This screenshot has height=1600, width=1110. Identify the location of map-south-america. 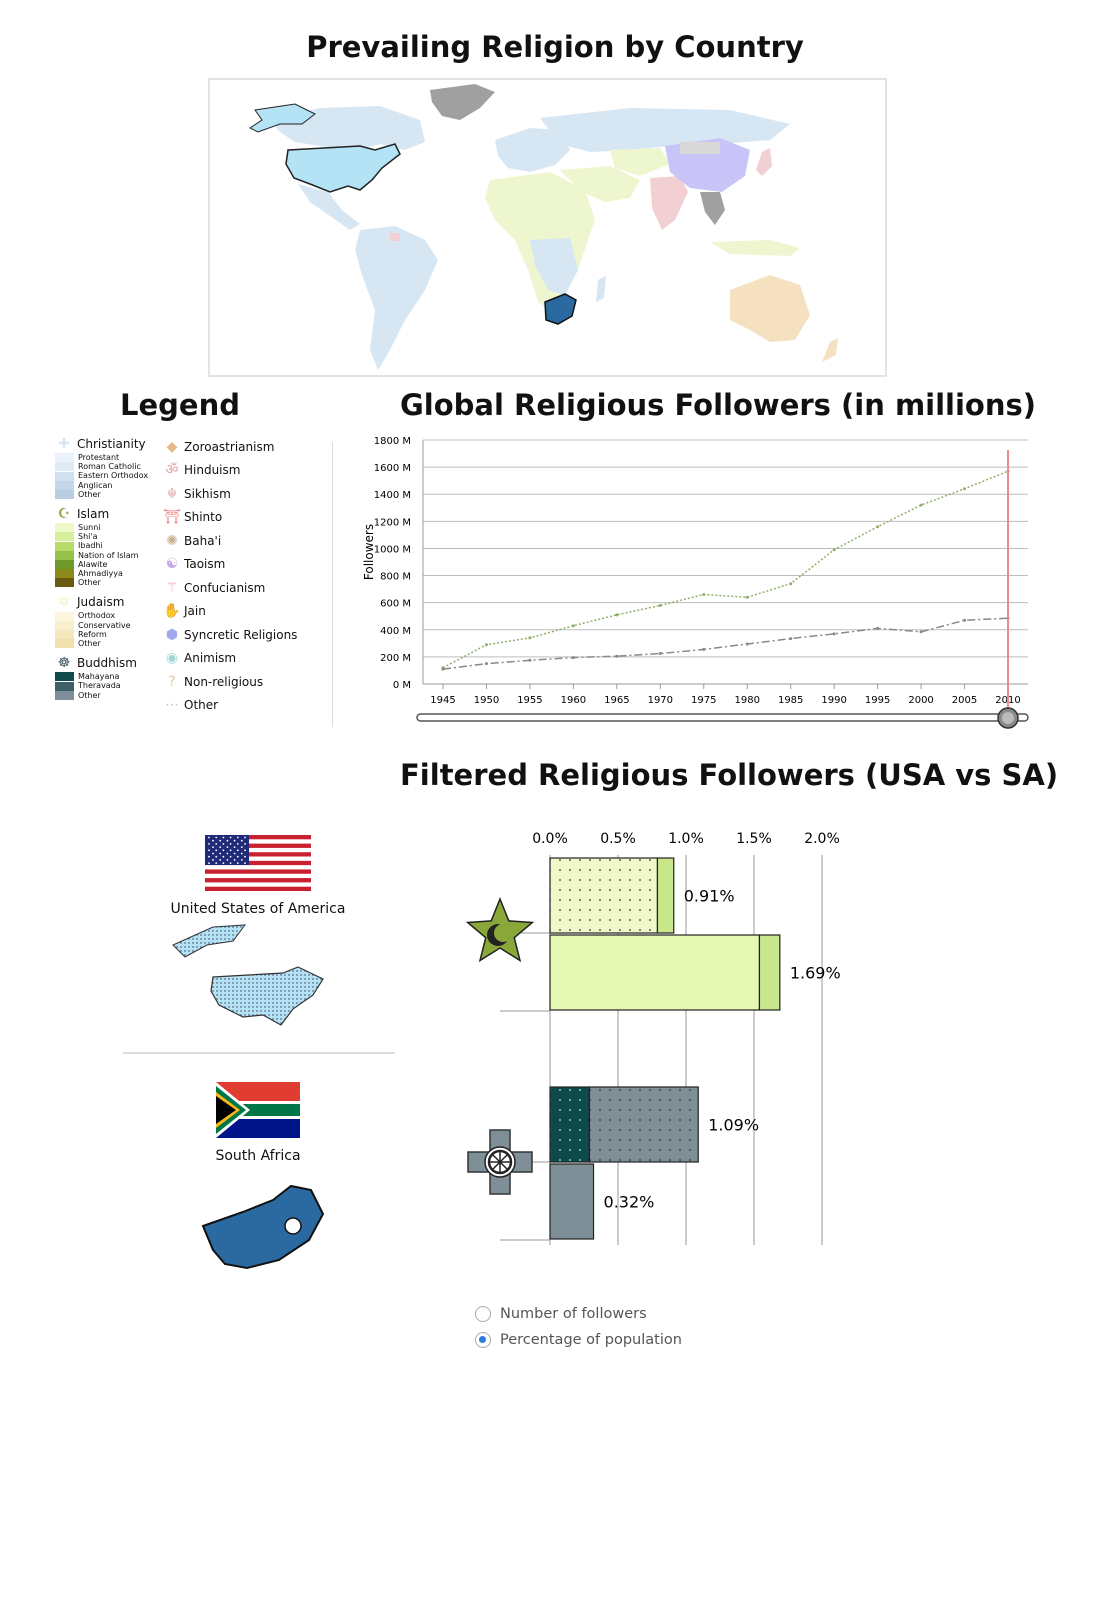
(396, 298).